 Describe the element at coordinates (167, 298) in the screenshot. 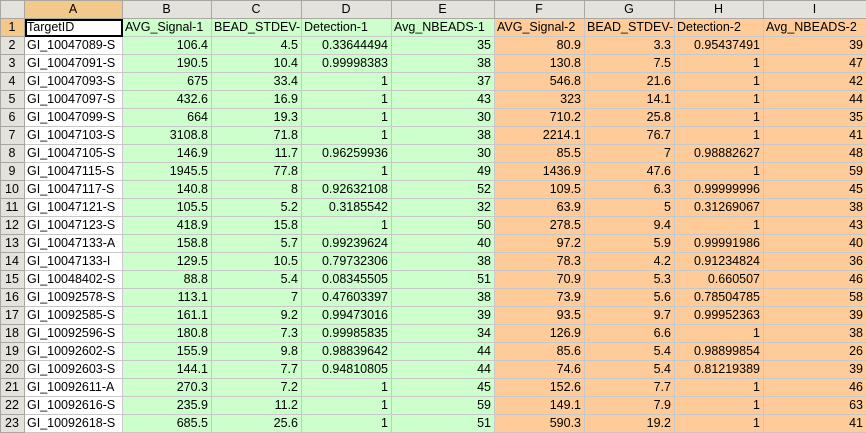

I see `cell-avg-signal-1: 113.1` at that location.